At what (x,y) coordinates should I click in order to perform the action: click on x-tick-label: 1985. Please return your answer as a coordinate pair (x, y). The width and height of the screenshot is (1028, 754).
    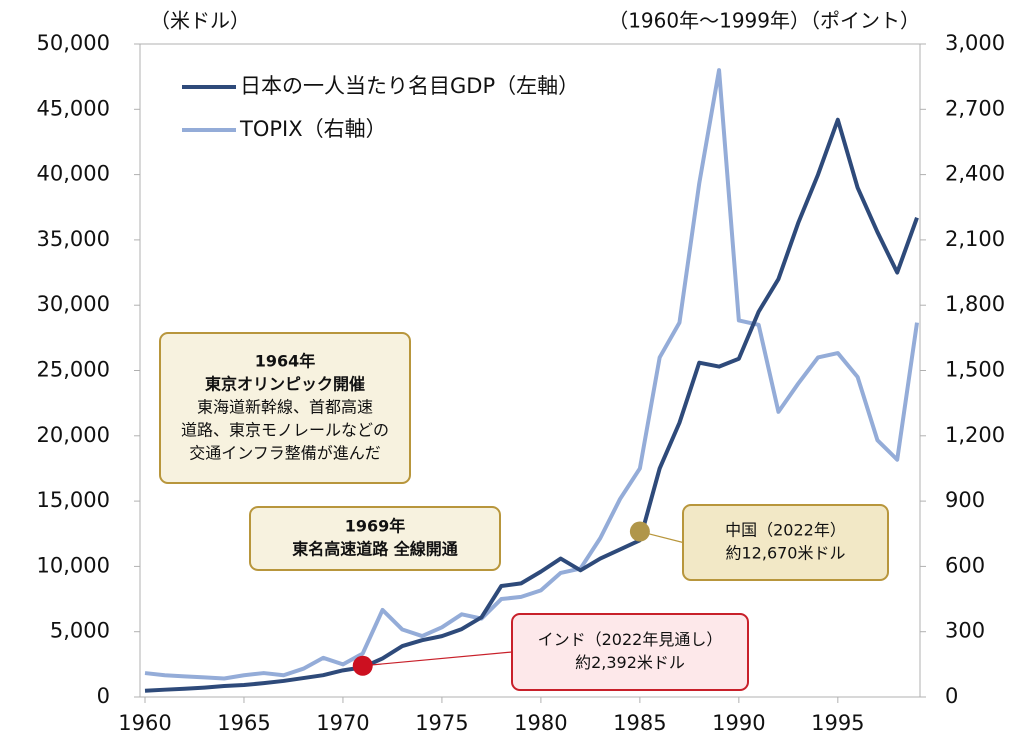
    Looking at the image, I should click on (639, 723).